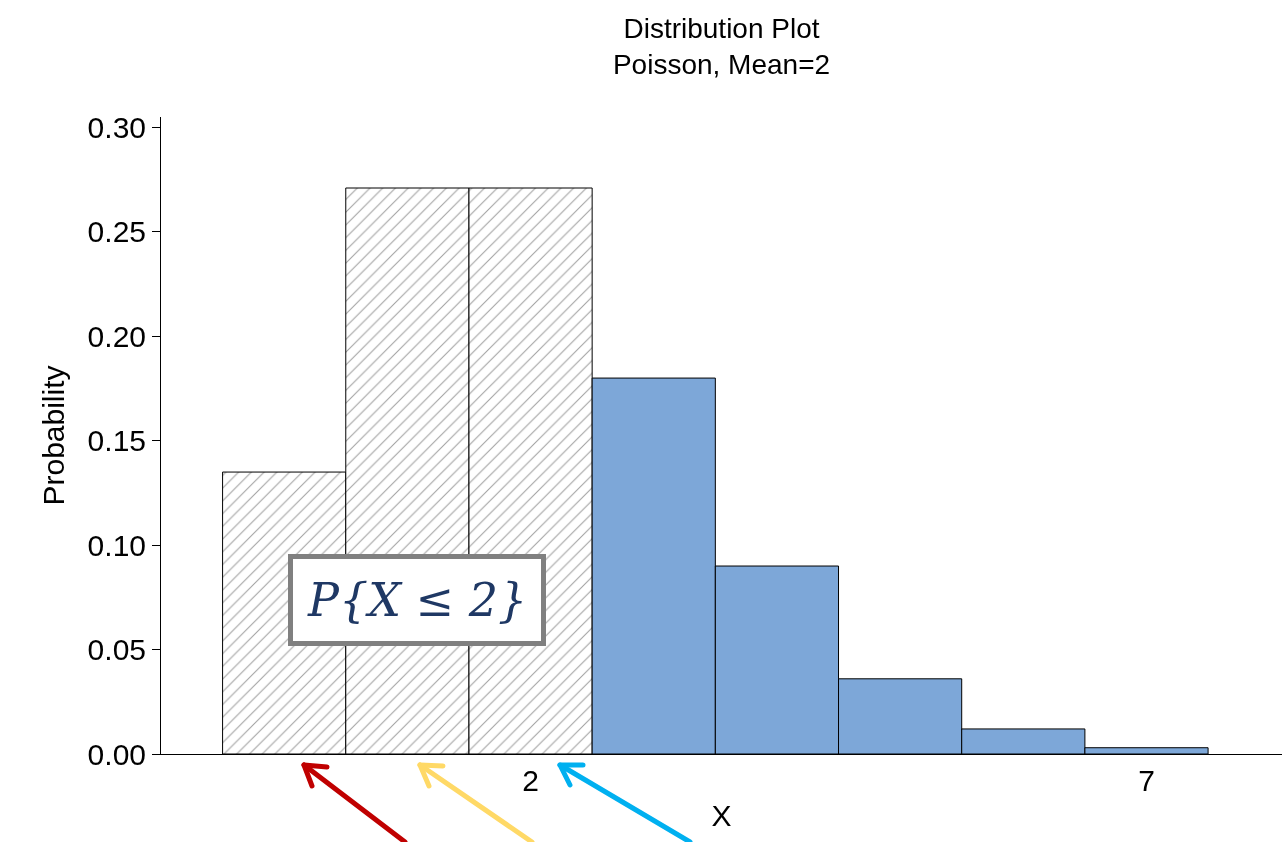 The height and width of the screenshot is (842, 1282). I want to click on x-axis-title: X, so click(721, 815).